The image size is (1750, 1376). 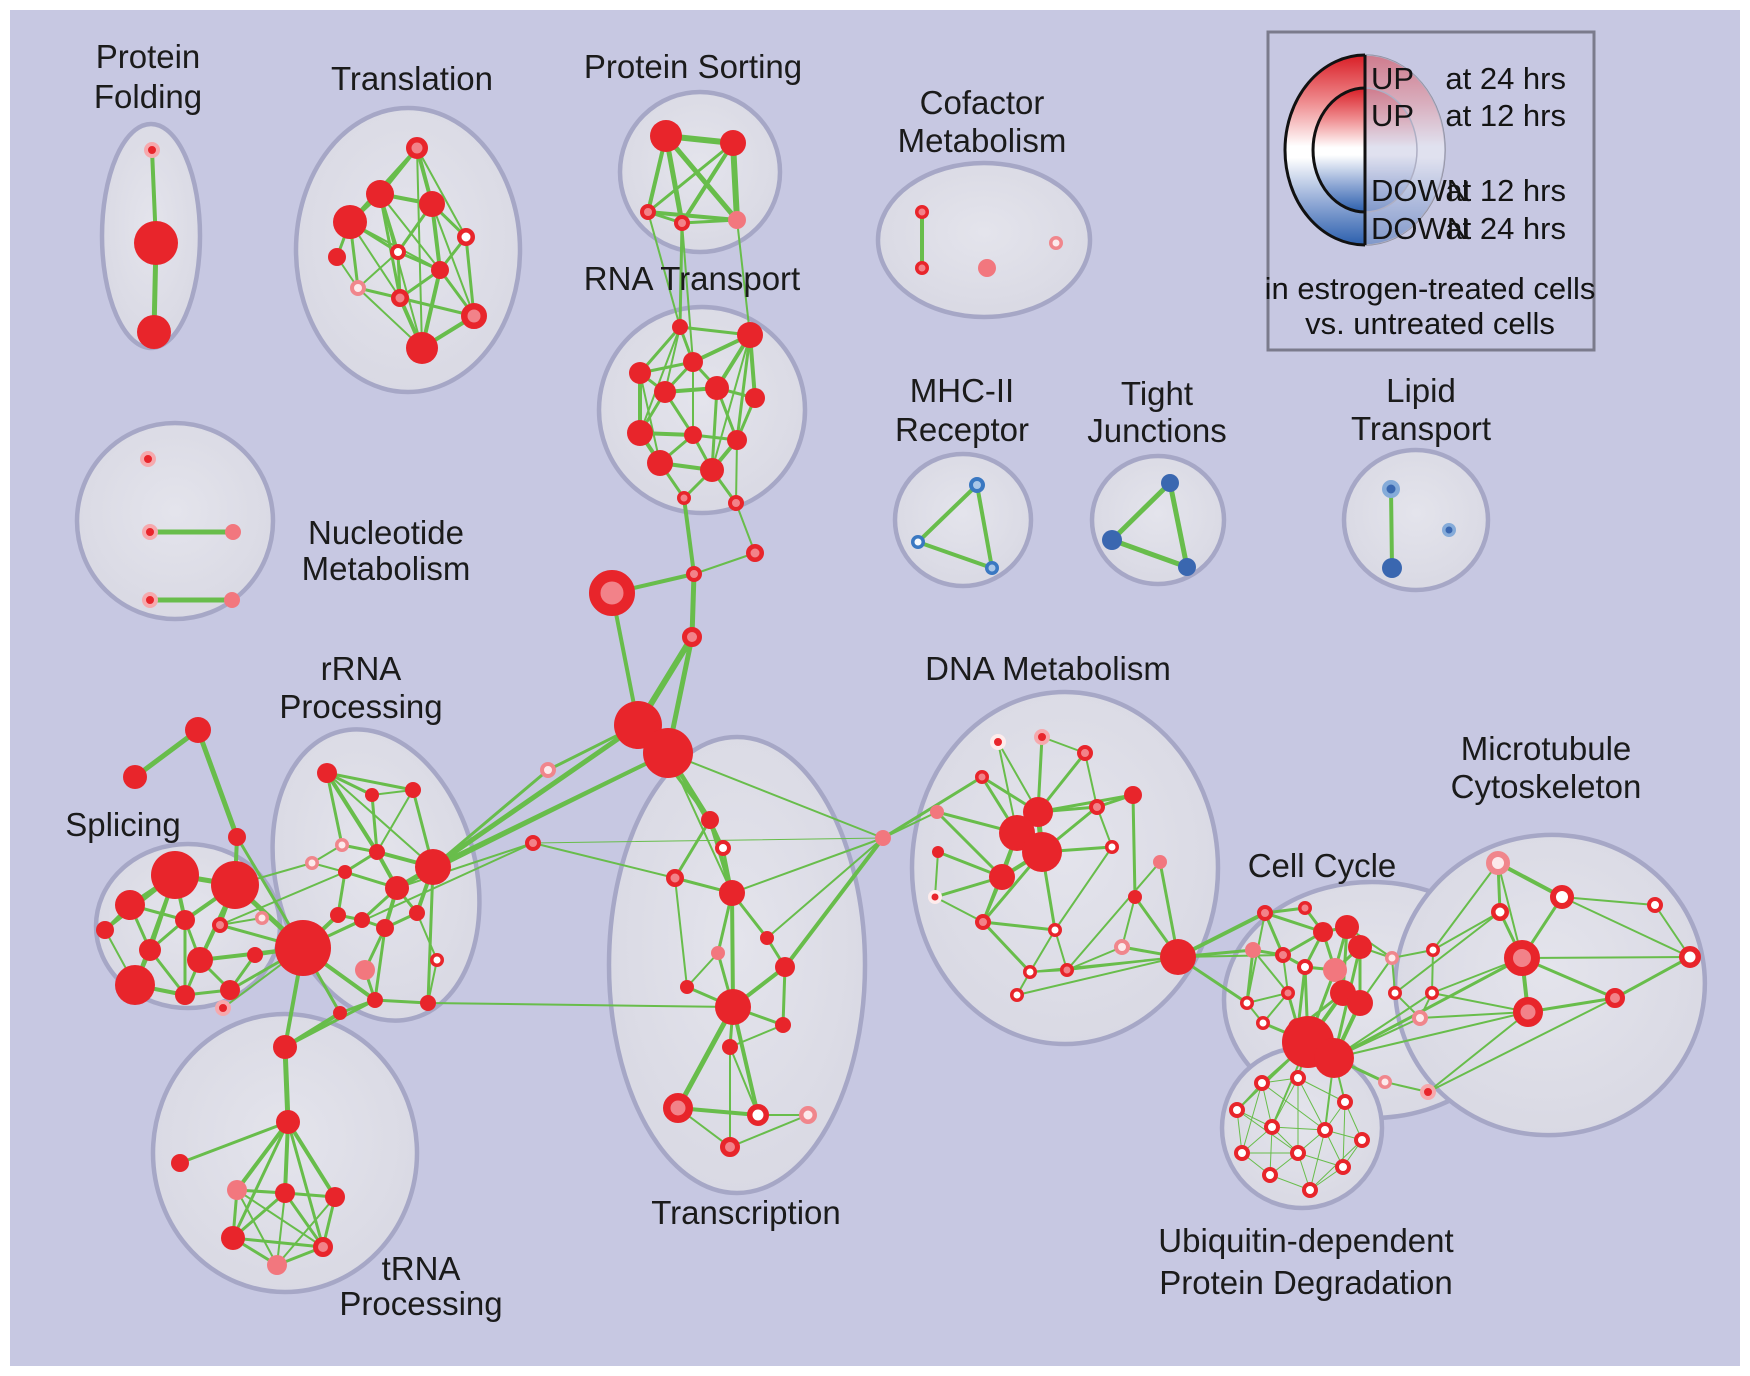 What do you see at coordinates (1391, 489) in the screenshot?
I see `network-node-light-ring-blue-center` at bounding box center [1391, 489].